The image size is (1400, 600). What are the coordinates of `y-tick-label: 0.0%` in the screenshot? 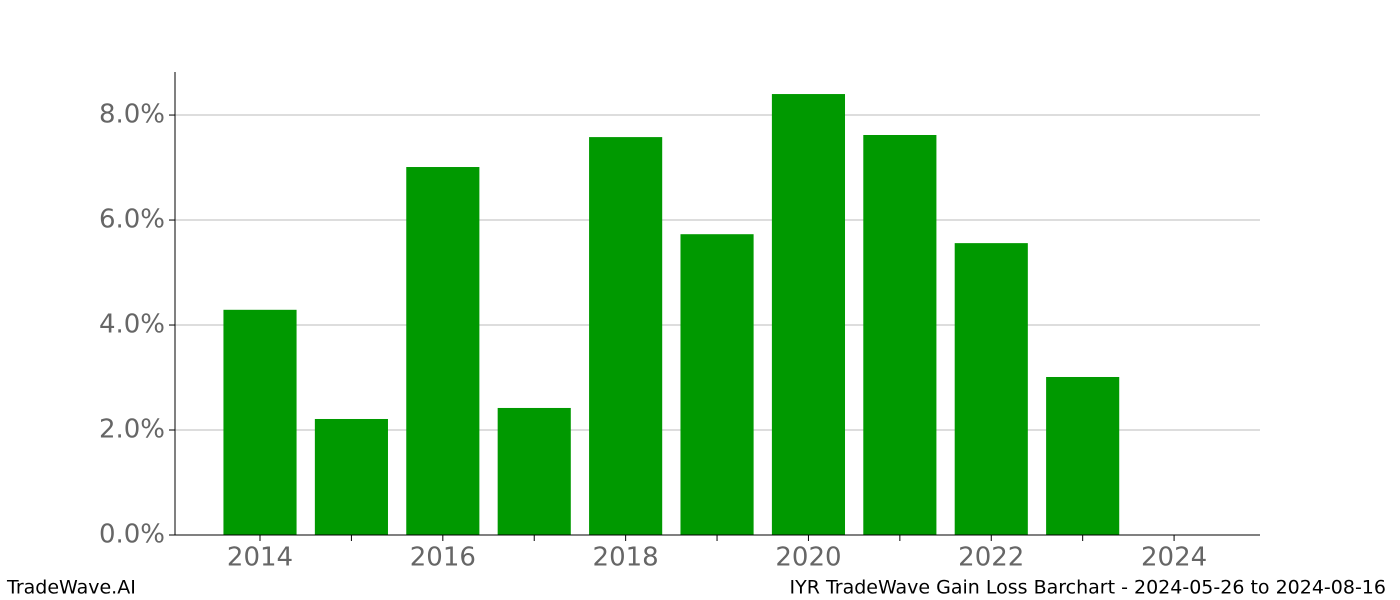 It's located at (132, 535).